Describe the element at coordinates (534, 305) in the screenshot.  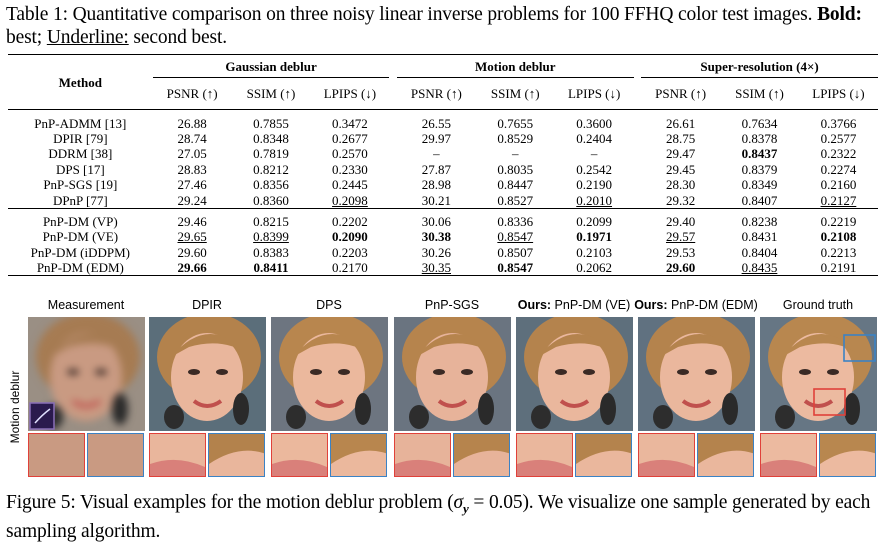
I see `column-label-prefix: Ours:` at that location.